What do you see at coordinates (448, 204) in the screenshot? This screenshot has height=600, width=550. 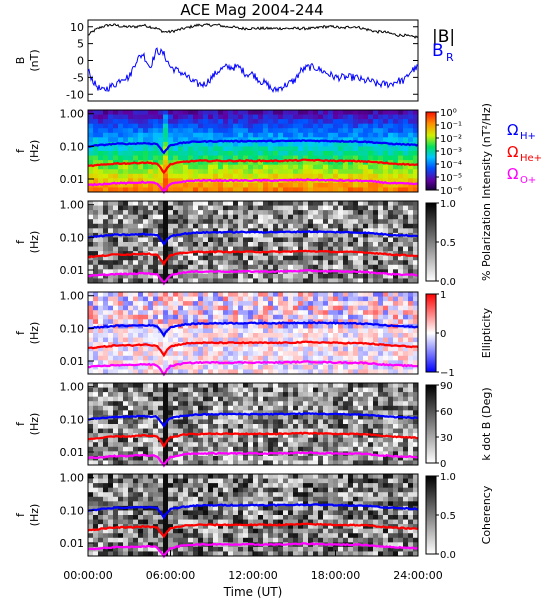 I see `colorbar-tick-label: 1.0` at bounding box center [448, 204].